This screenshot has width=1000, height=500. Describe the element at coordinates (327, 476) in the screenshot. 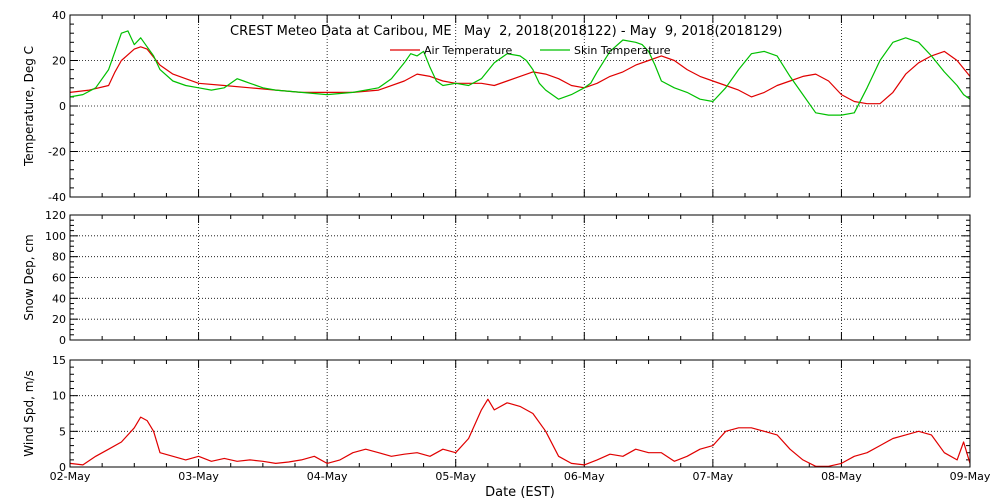

I see `x-tick-label: 04-May` at that location.